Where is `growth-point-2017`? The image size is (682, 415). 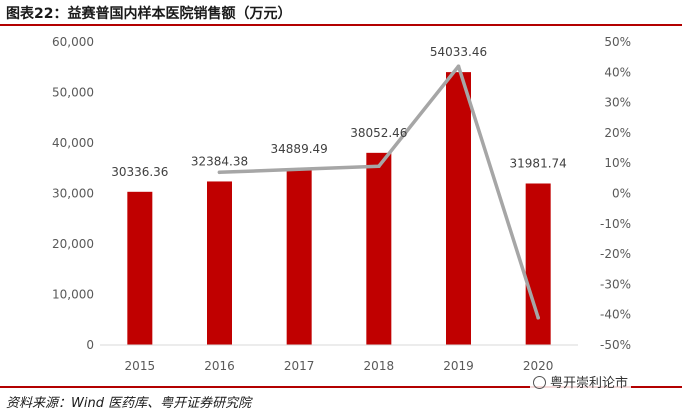 growth-point-2017 is located at coordinates (299, 169).